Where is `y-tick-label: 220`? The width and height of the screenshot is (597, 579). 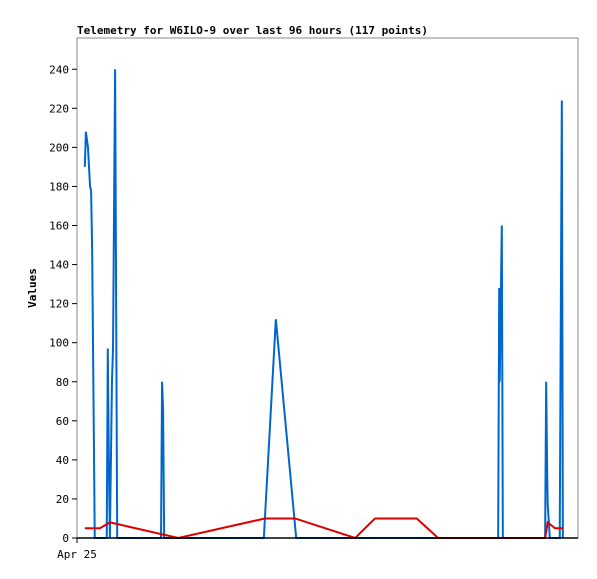 y-tick-label: 220 is located at coordinates (59, 108).